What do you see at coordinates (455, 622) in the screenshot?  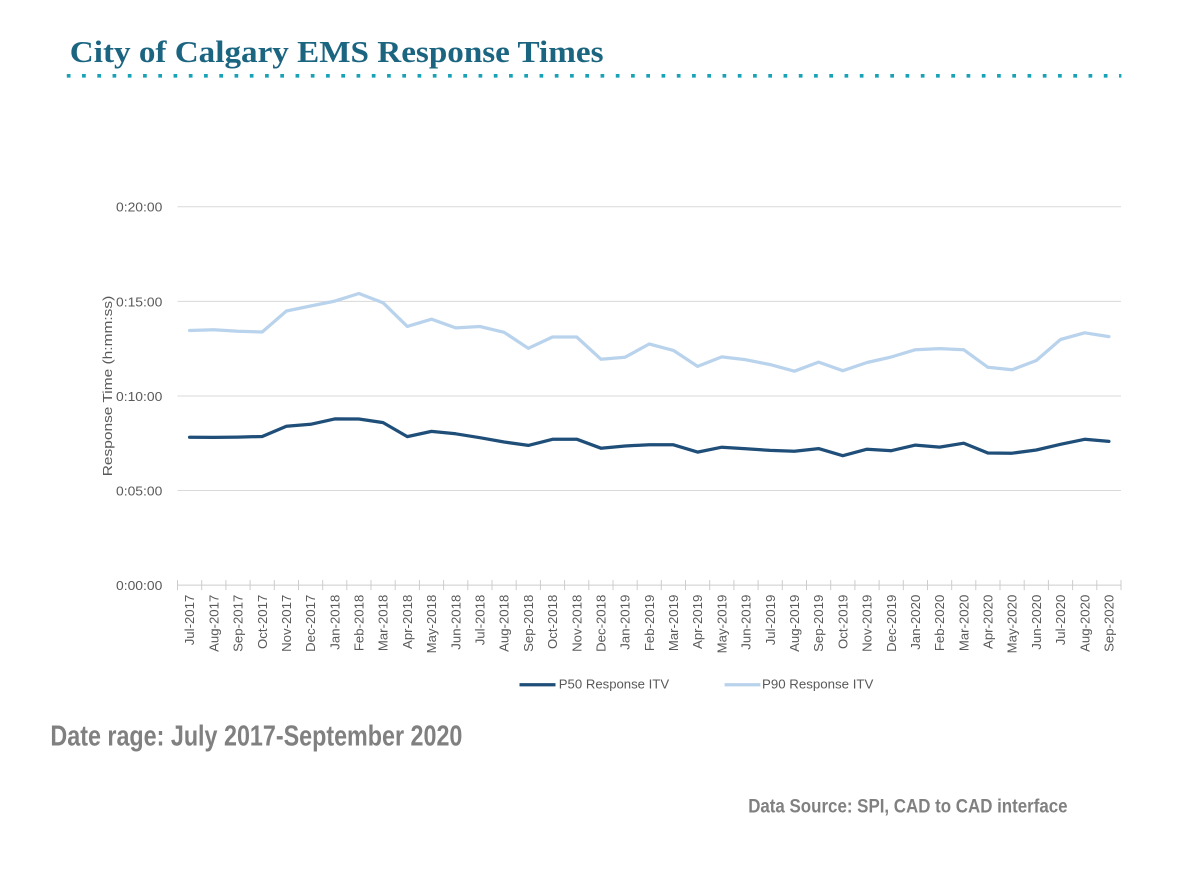 I see `svg-text: Jun-2018` at bounding box center [455, 622].